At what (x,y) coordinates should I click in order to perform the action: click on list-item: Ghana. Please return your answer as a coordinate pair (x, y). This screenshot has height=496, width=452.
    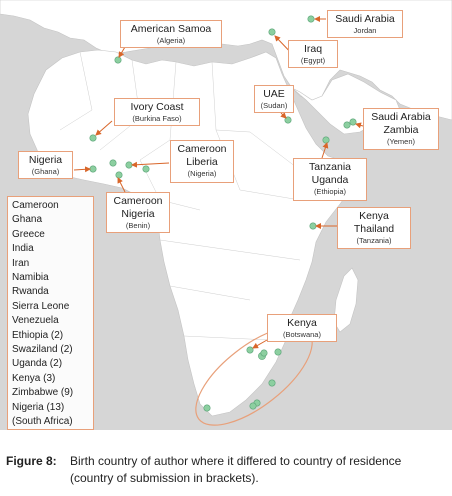
    Looking at the image, I should click on (27, 220).